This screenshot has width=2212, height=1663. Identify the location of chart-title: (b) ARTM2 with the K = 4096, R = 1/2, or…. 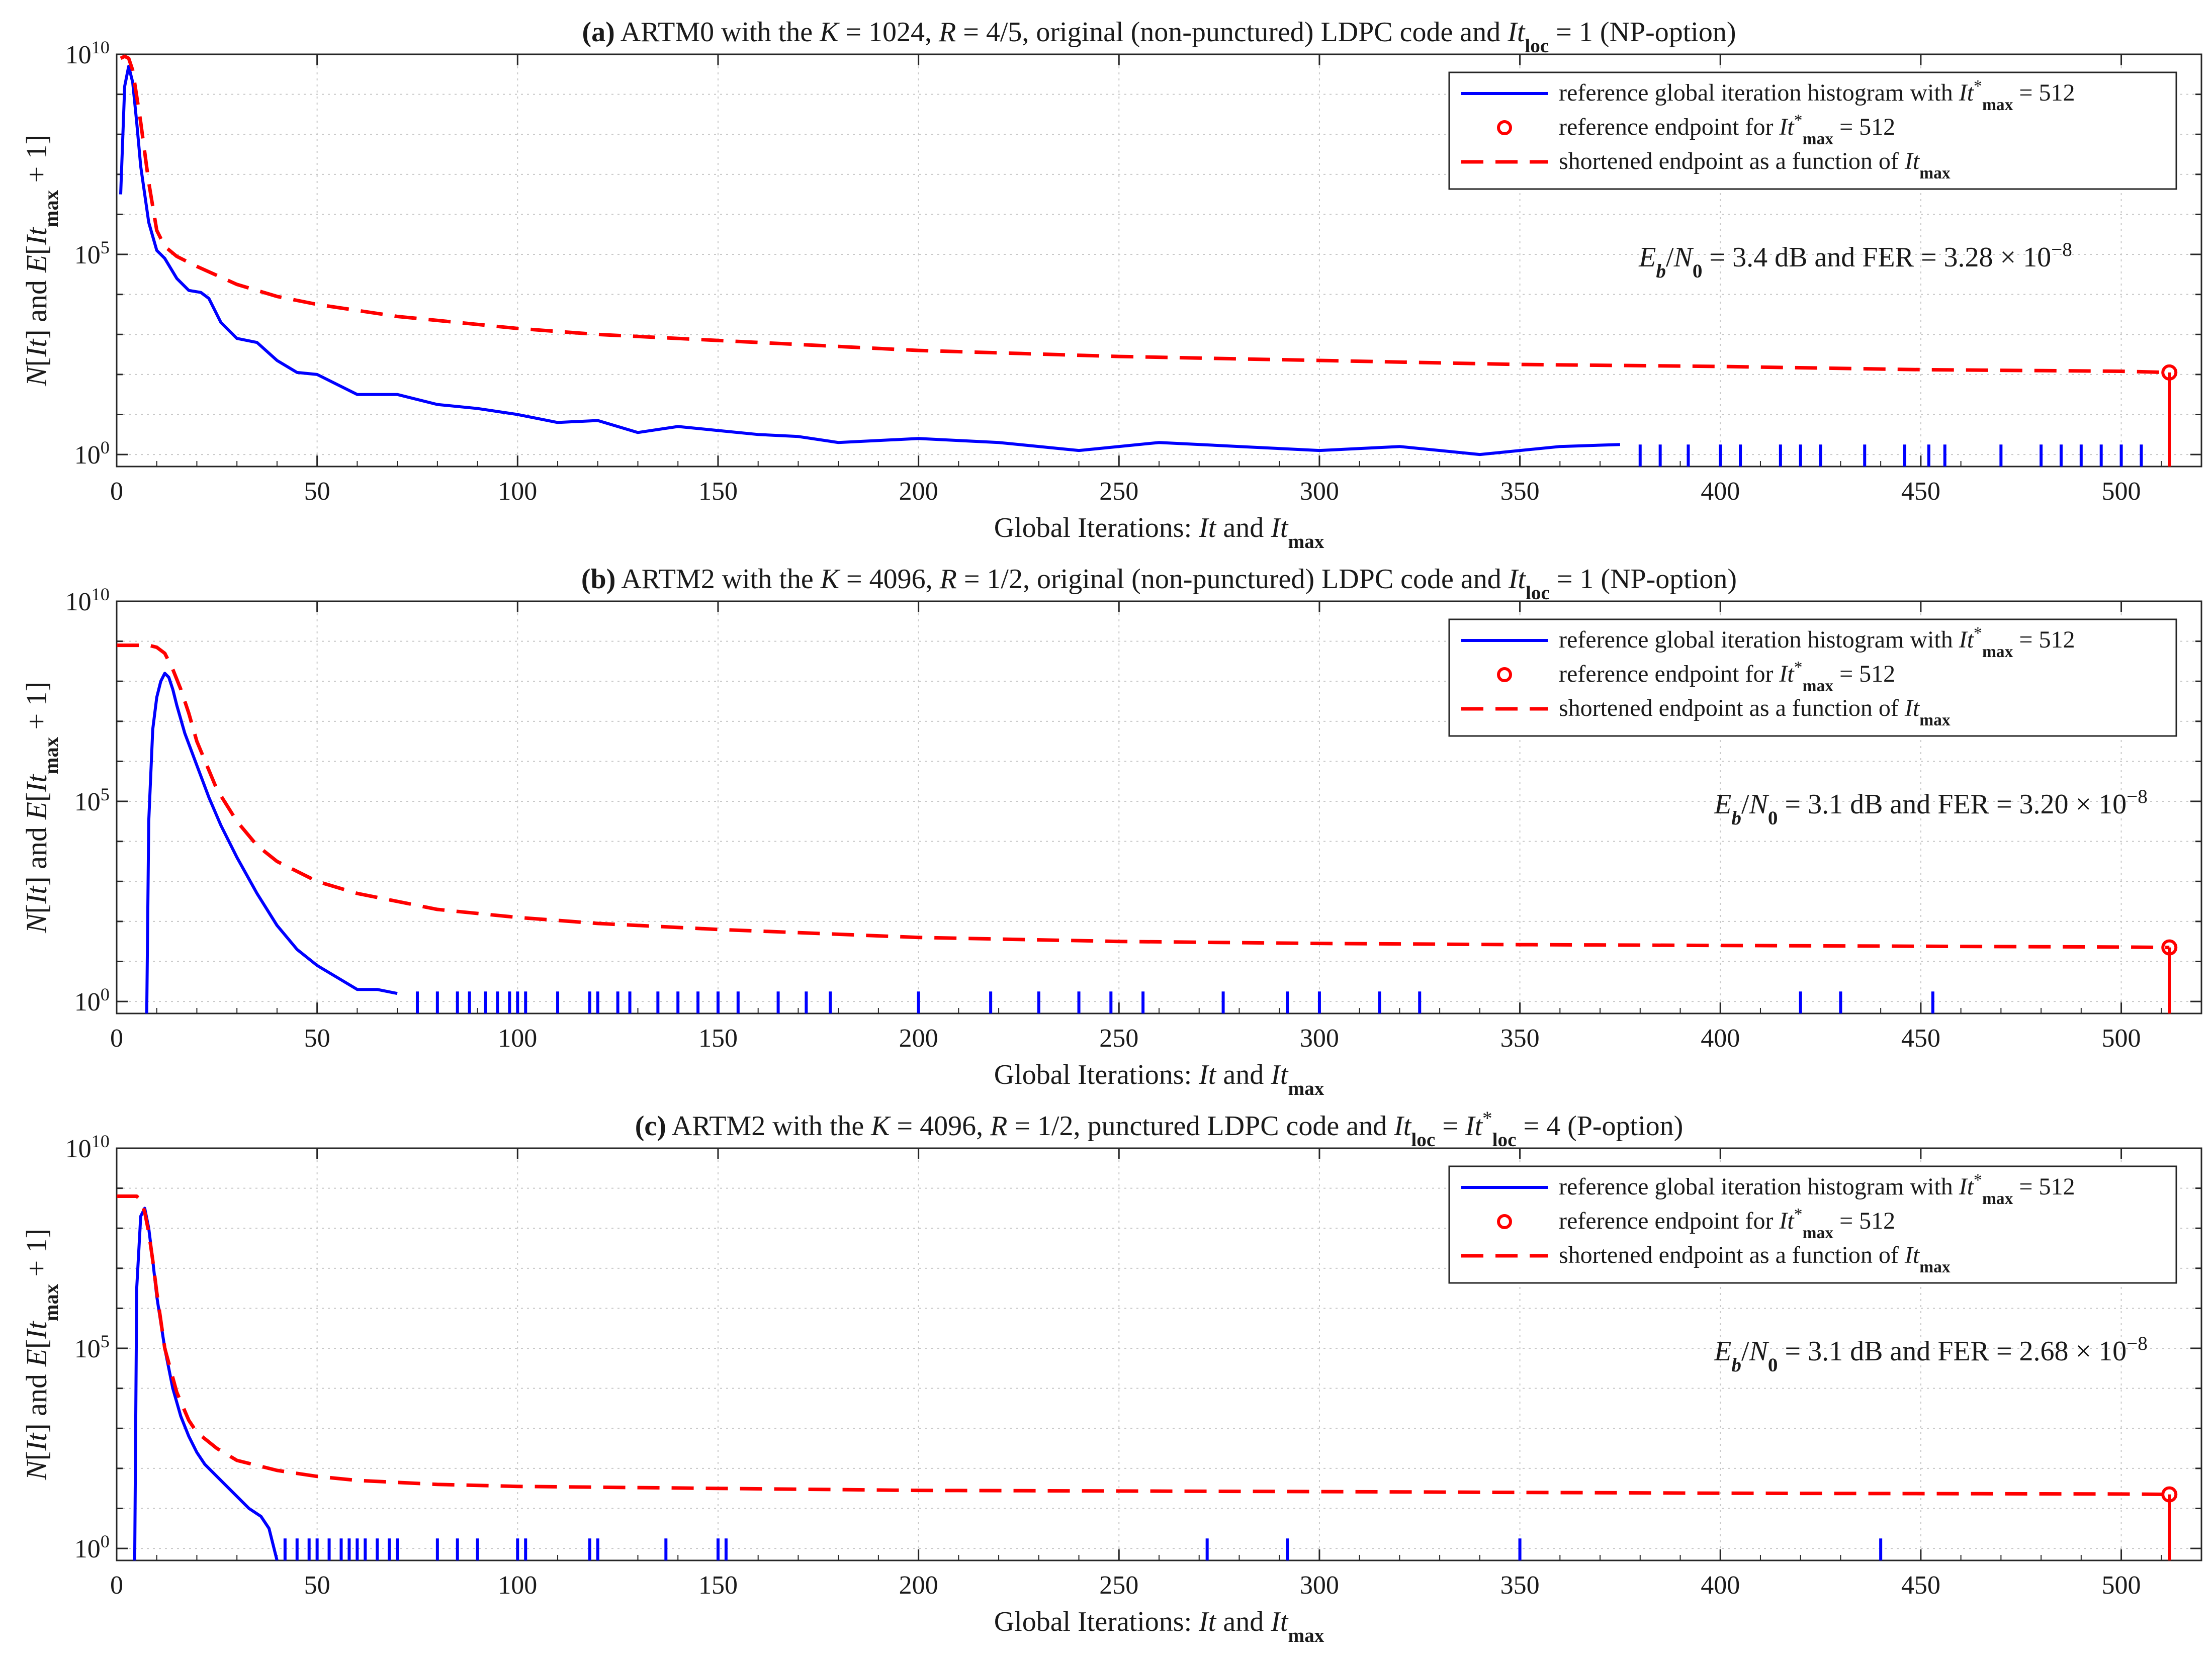
(1159, 584).